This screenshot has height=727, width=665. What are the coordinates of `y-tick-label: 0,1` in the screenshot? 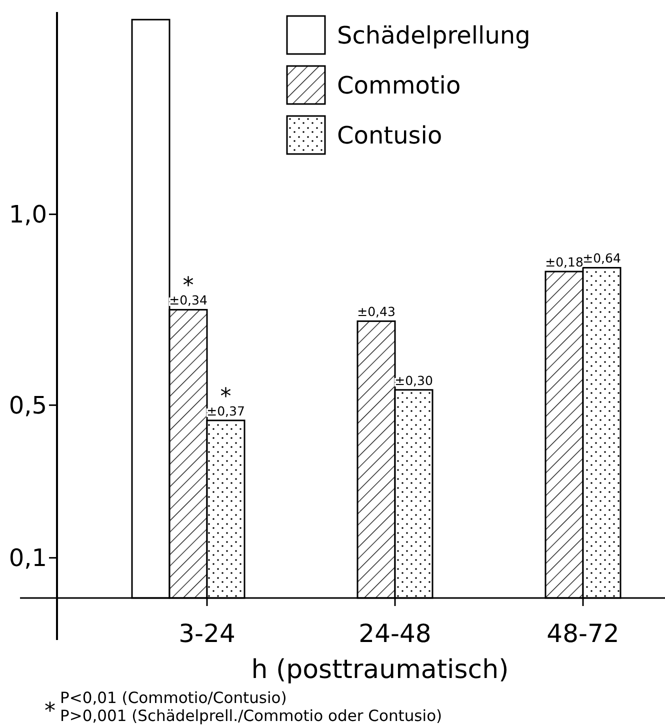 It's located at (27, 558).